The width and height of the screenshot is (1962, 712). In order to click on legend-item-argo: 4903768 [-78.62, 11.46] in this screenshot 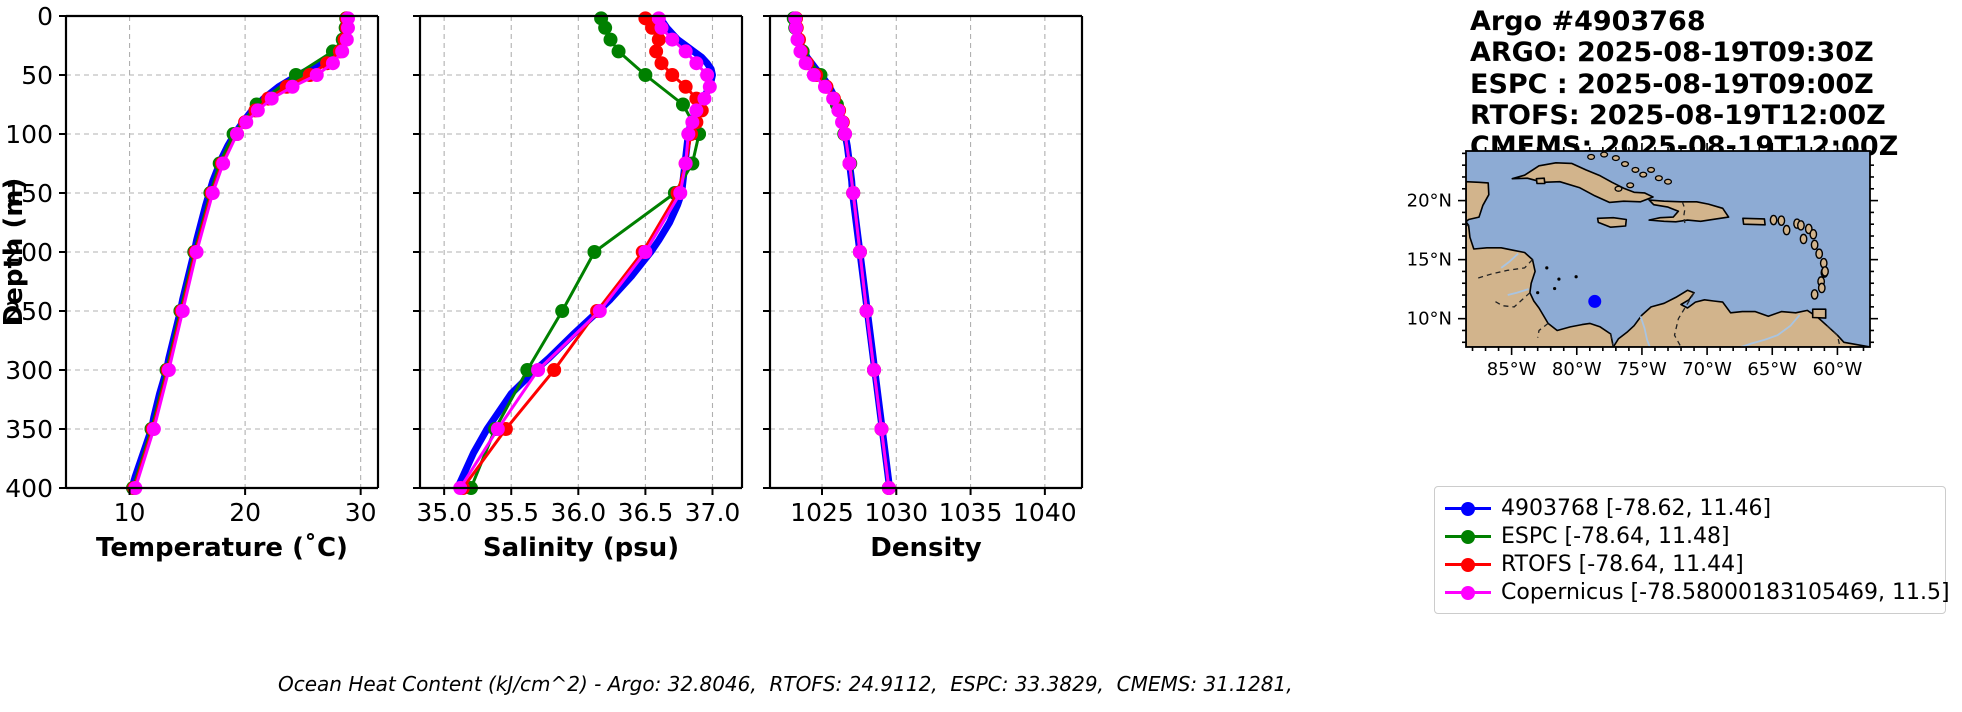, I will do `click(1690, 508)`.